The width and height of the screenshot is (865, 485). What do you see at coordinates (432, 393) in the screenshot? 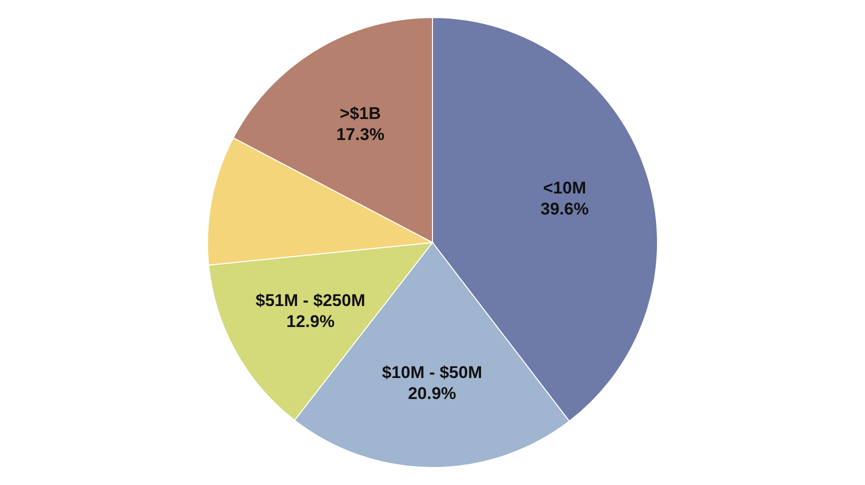
I see `data-label: 20.9%` at bounding box center [432, 393].